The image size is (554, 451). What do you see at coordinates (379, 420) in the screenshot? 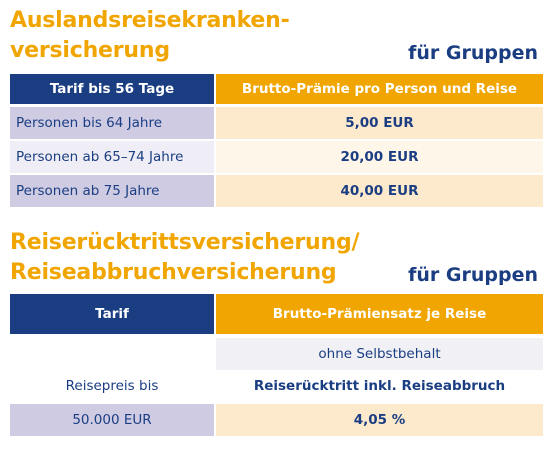
I see `section2-data-praemiensatz: 4,05 %` at bounding box center [379, 420].